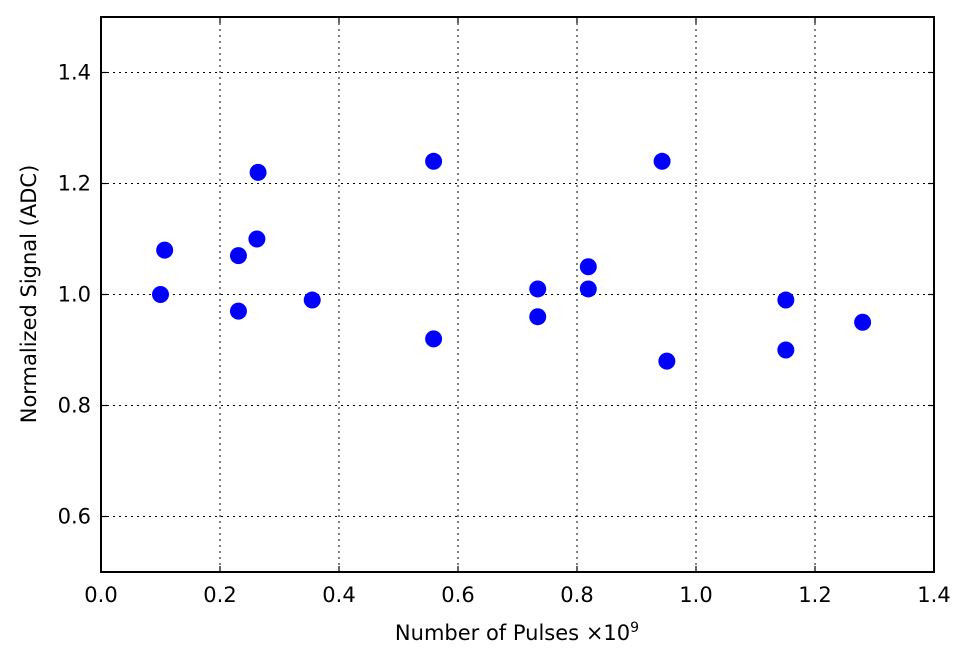  Describe the element at coordinates (74, 184) in the screenshot. I see `y-tick-label: 1.2` at that location.